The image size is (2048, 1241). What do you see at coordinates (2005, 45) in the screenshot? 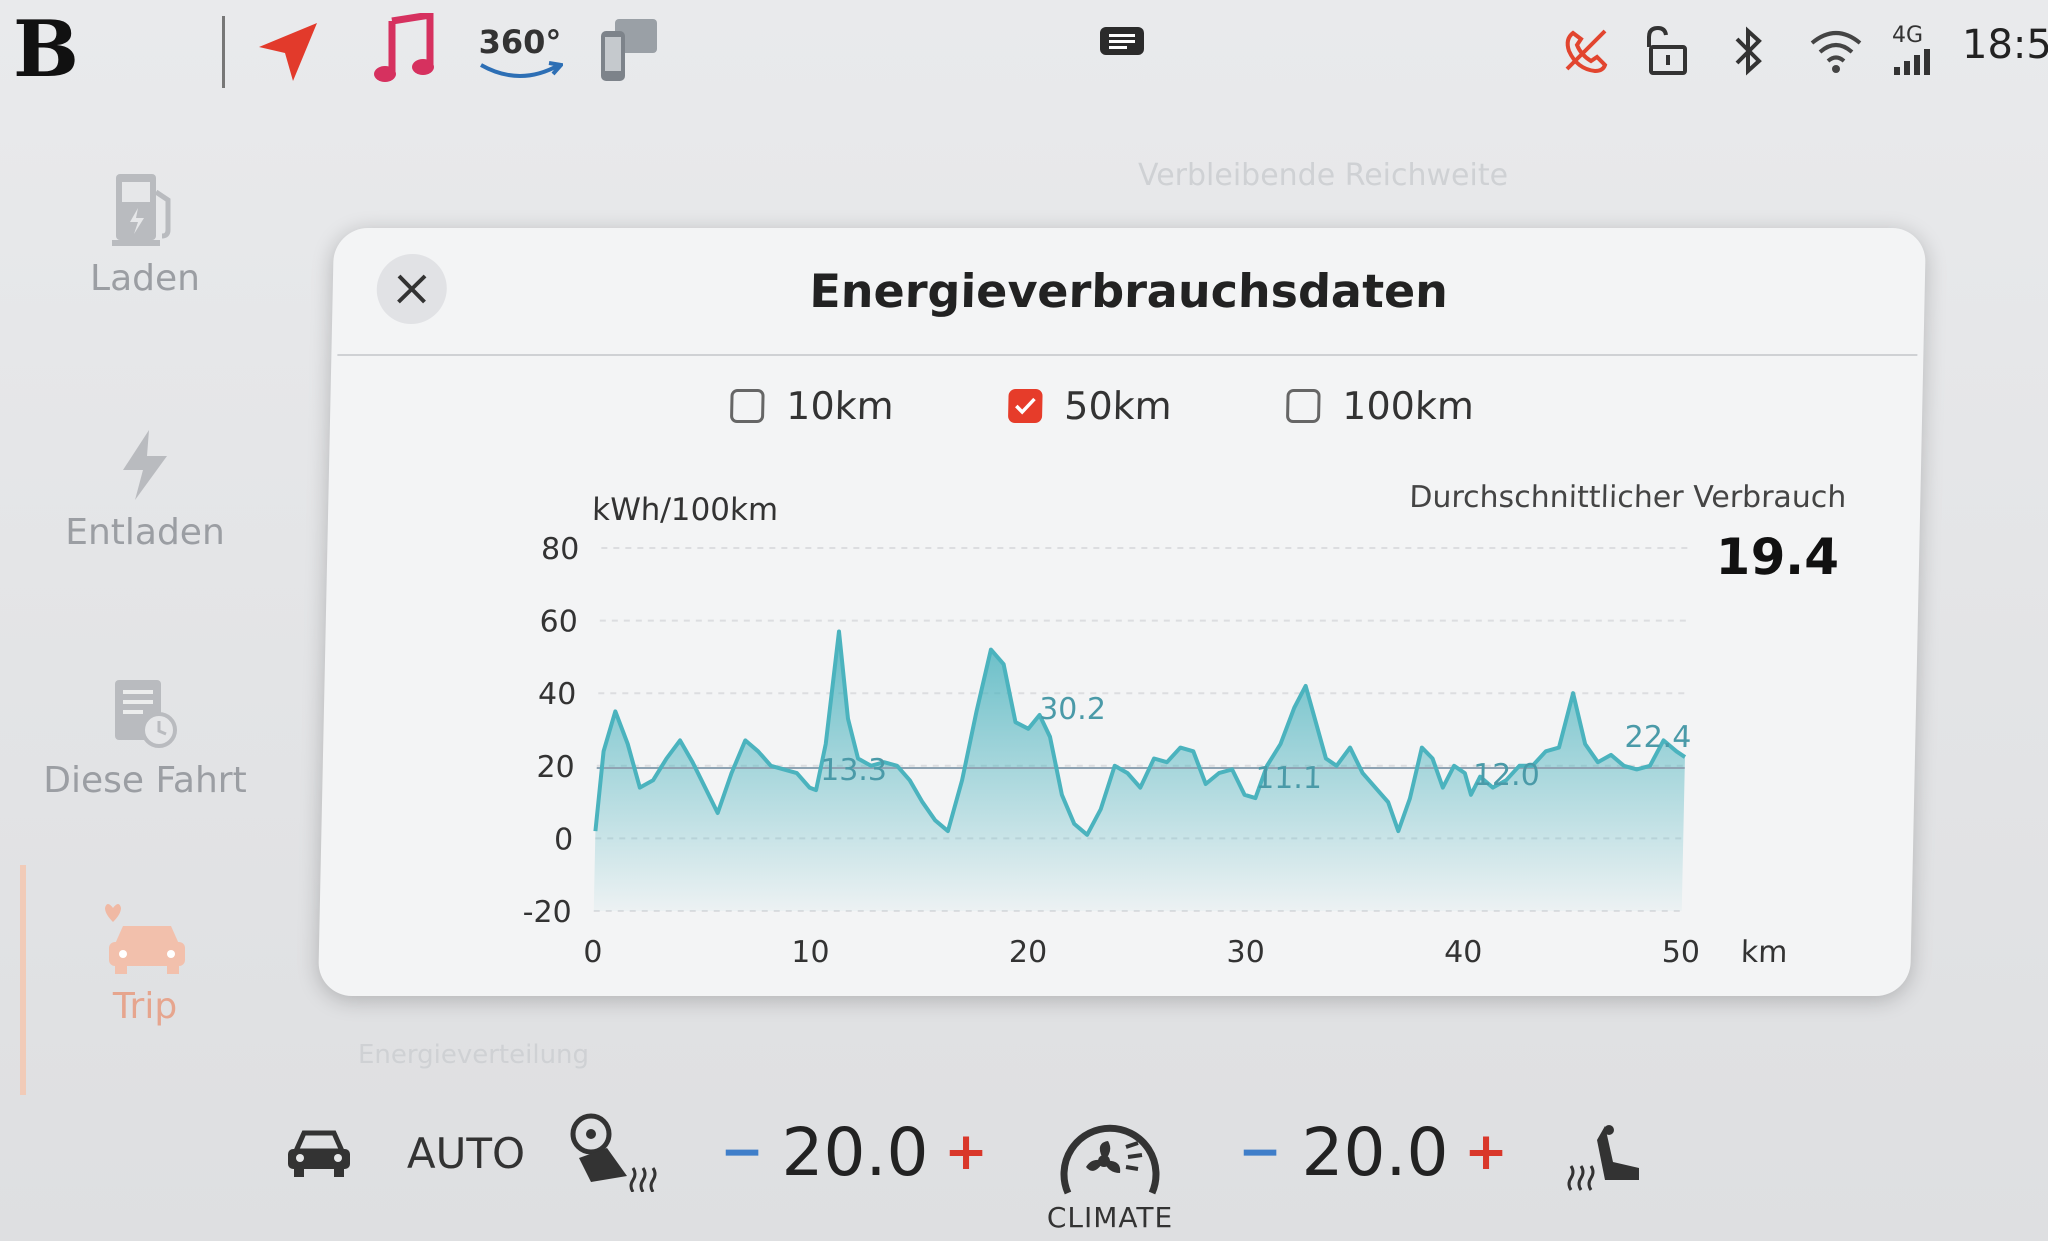
I see `clock: 18:58` at bounding box center [2005, 45].